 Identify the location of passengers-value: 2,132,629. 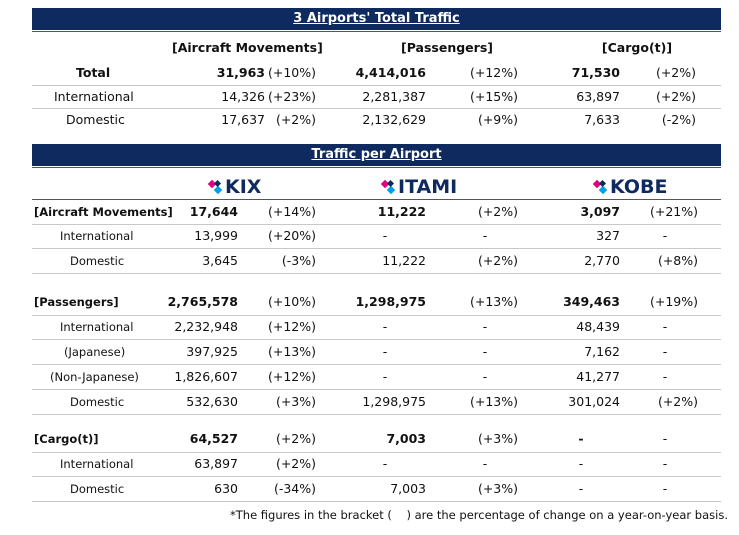
(394, 119).